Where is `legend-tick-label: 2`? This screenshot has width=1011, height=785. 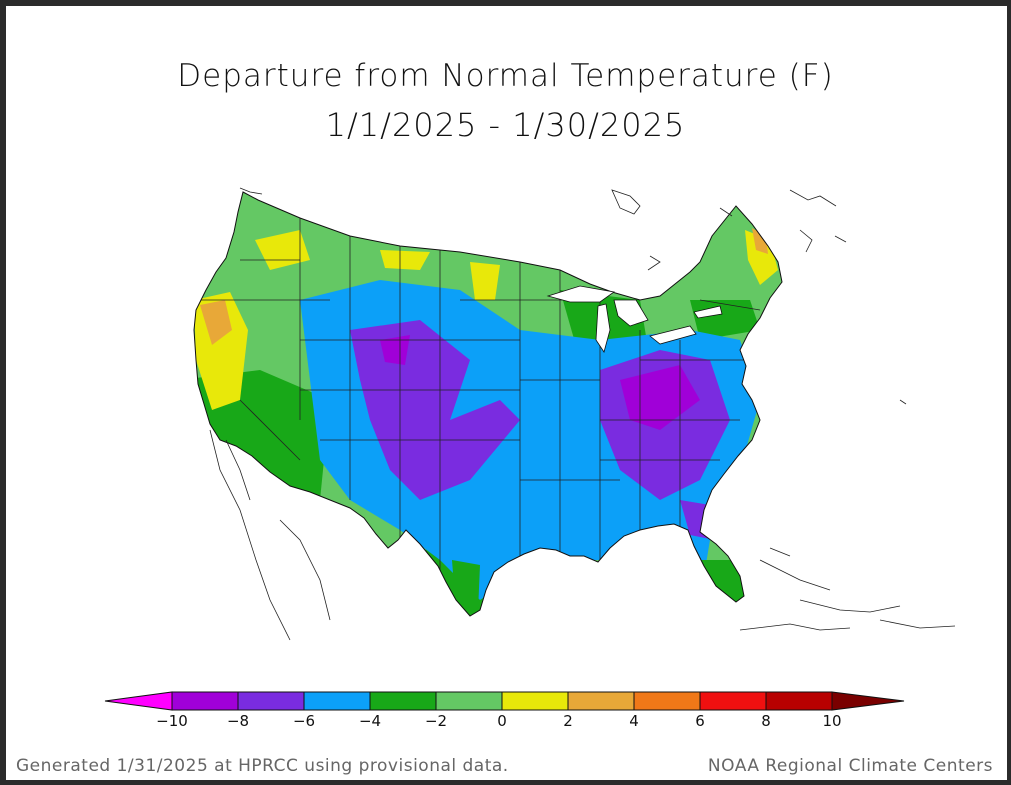 legend-tick-label: 2 is located at coordinates (568, 721).